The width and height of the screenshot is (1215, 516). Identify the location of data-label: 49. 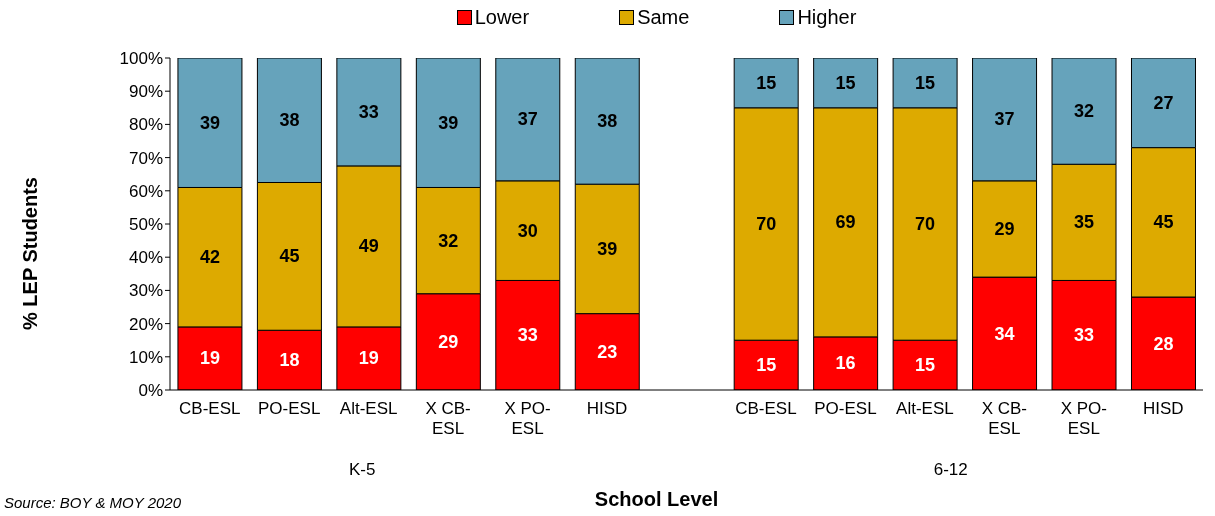
(368, 246).